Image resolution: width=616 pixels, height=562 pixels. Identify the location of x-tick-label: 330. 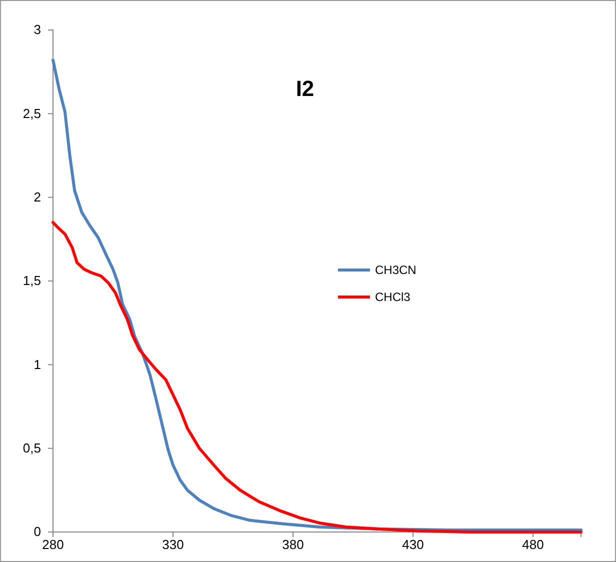
(173, 544).